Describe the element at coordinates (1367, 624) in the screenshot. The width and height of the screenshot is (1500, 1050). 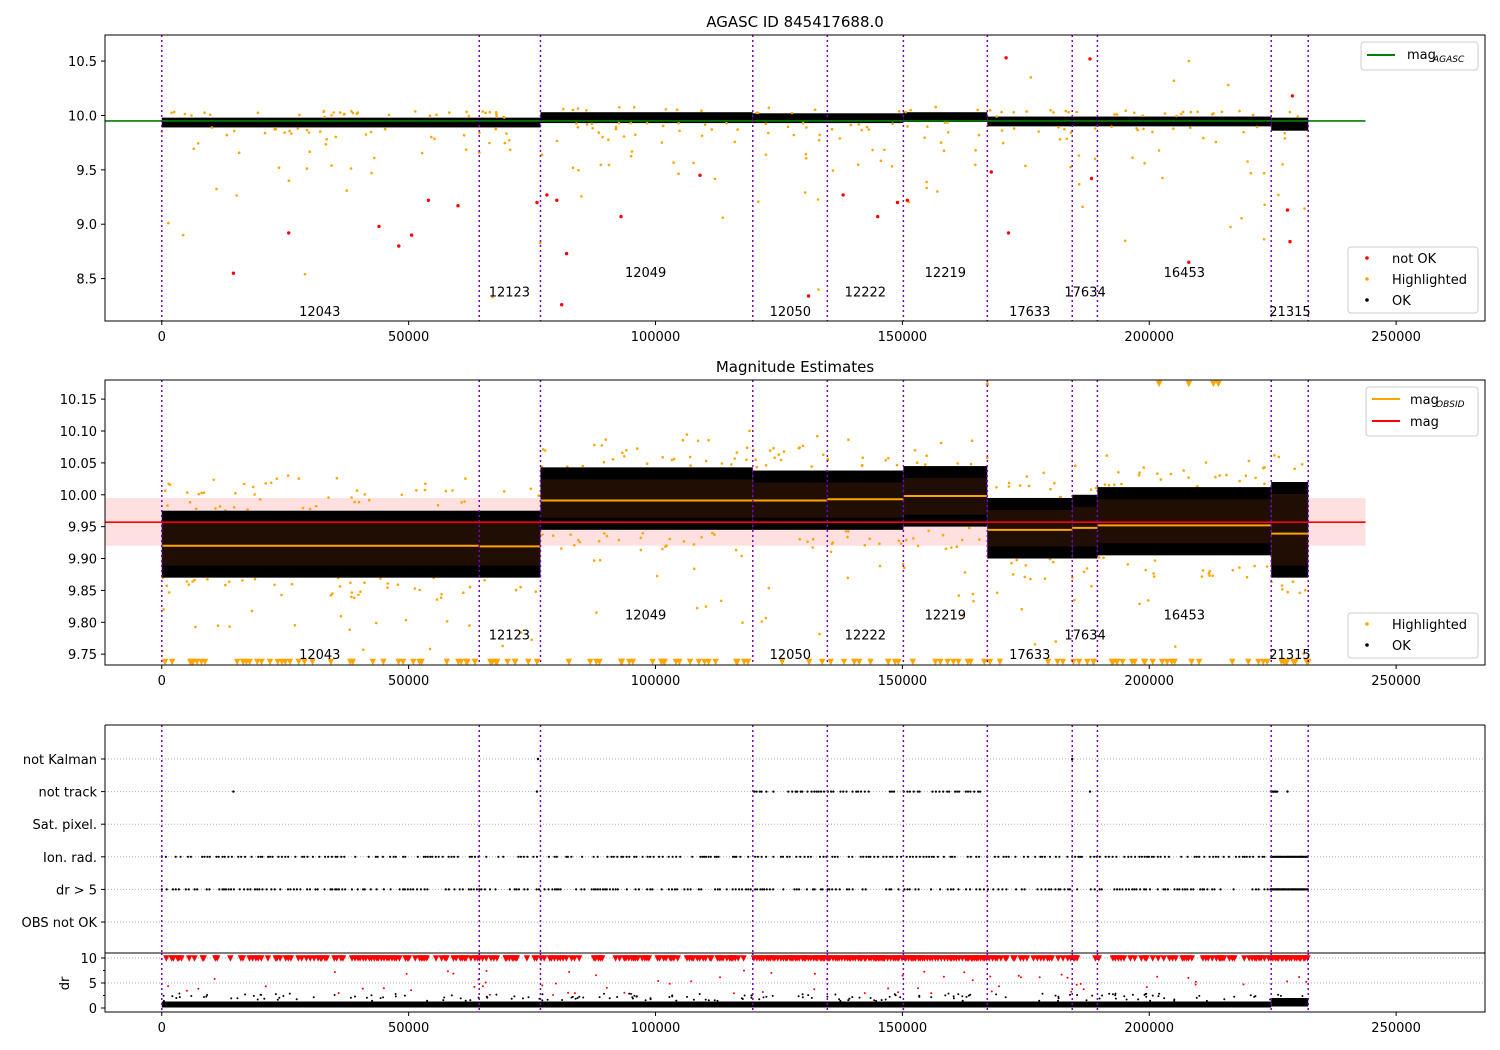
I see `legend-marker` at that location.